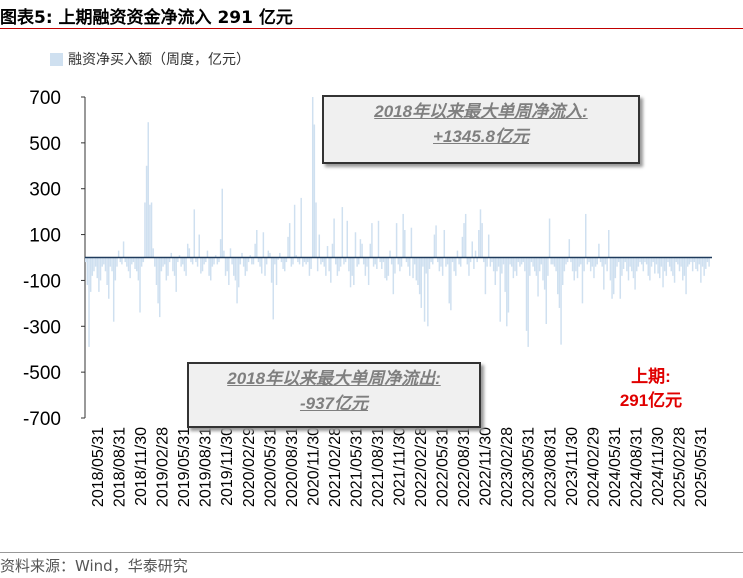  Describe the element at coordinates (507, 467) in the screenshot. I see `x-tick-label: 2023/02/28` at that location.